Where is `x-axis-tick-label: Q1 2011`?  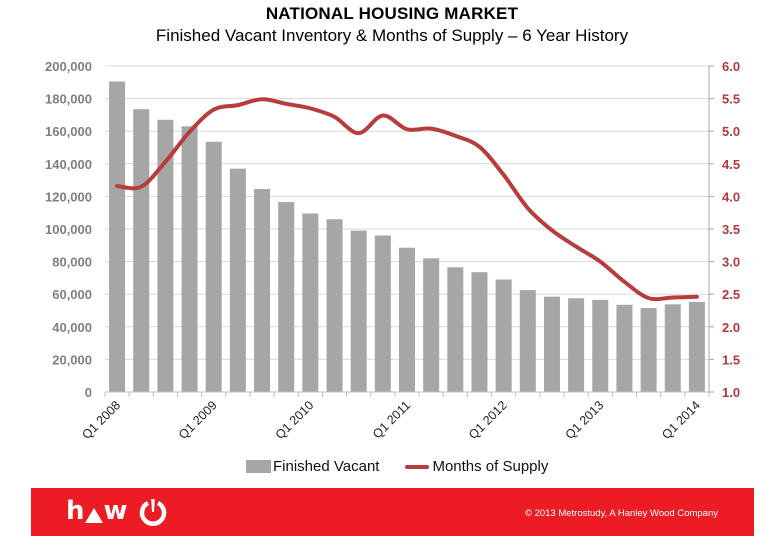 x-axis-tick-label: Q1 2011 is located at coordinates (391, 419).